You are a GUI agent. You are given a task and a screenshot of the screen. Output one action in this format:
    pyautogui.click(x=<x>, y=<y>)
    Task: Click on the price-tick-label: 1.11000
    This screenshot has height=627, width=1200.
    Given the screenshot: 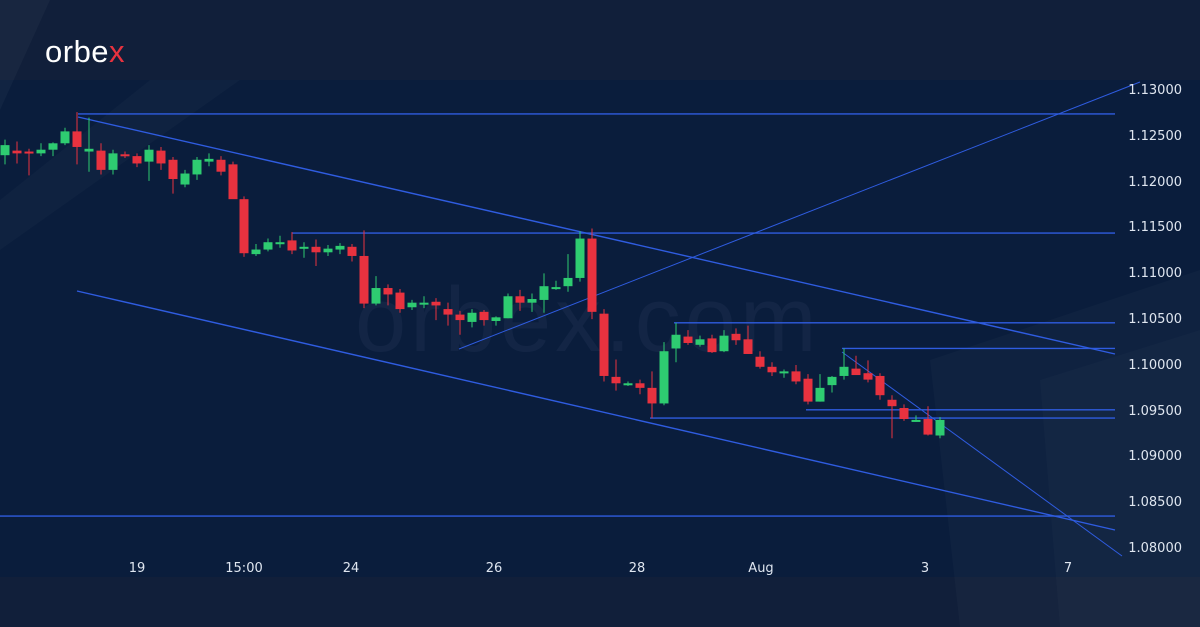 What is the action you would take?
    pyautogui.click(x=1155, y=274)
    